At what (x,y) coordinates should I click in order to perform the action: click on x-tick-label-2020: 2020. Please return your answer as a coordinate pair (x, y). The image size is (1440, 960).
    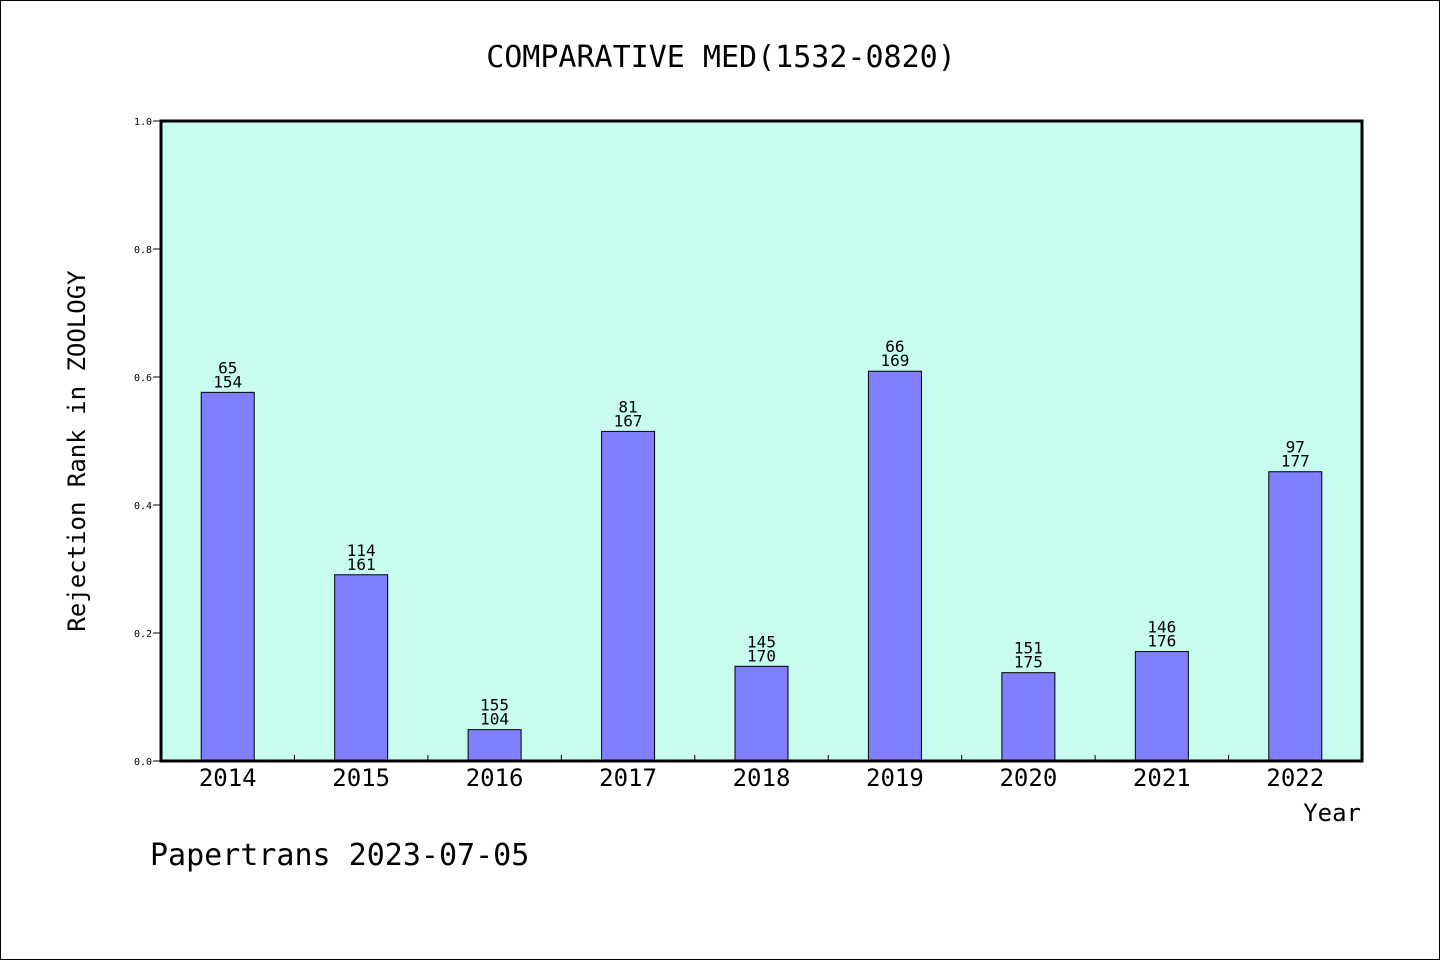
    Looking at the image, I should click on (1028, 778).